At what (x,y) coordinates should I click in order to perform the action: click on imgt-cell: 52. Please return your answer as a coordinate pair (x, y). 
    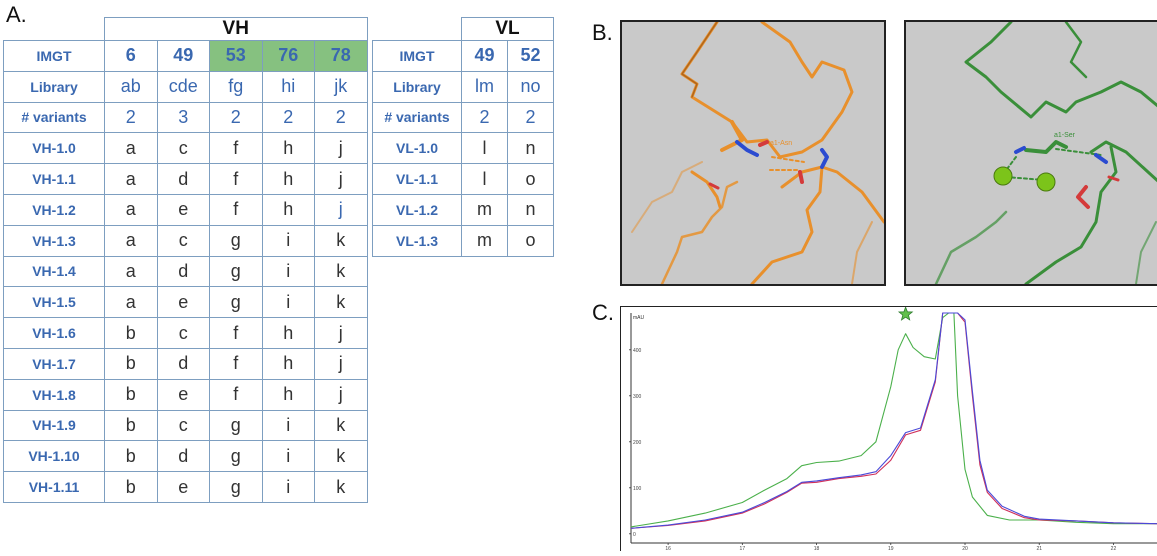
    Looking at the image, I should click on (530, 56).